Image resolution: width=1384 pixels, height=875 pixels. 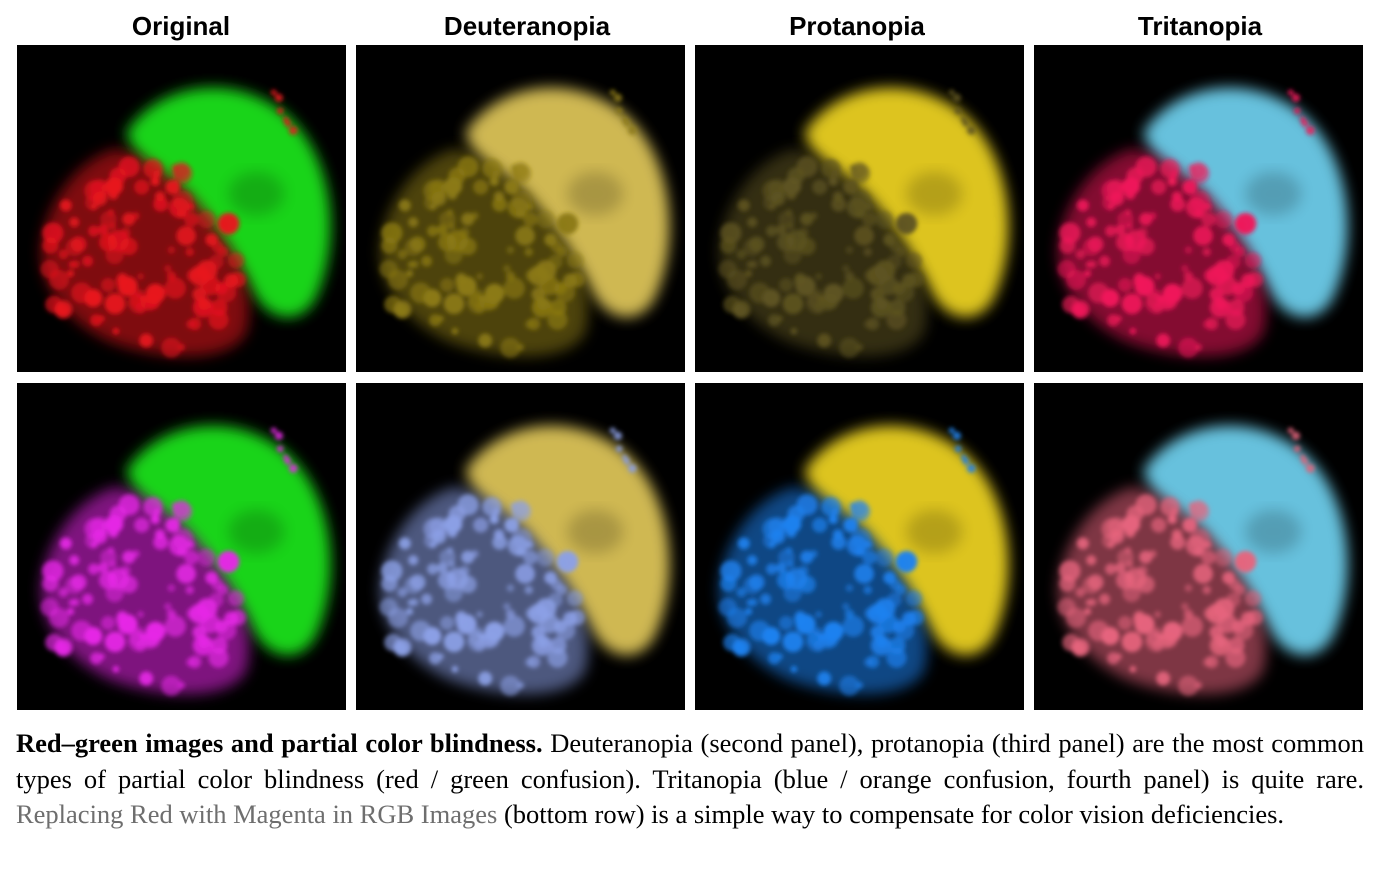 I want to click on panel-top-original, so click(x=181, y=208).